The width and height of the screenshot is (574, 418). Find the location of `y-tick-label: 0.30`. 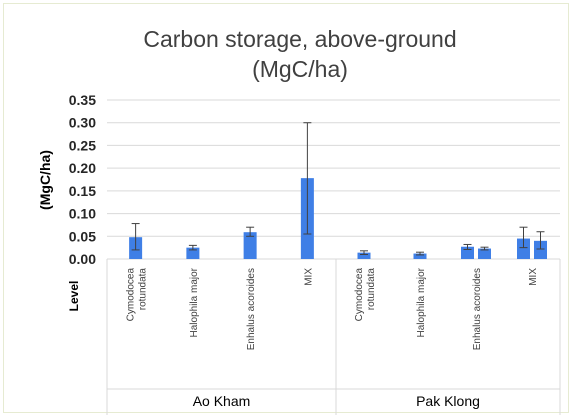

y-tick-label: 0.30 is located at coordinates (82, 123).